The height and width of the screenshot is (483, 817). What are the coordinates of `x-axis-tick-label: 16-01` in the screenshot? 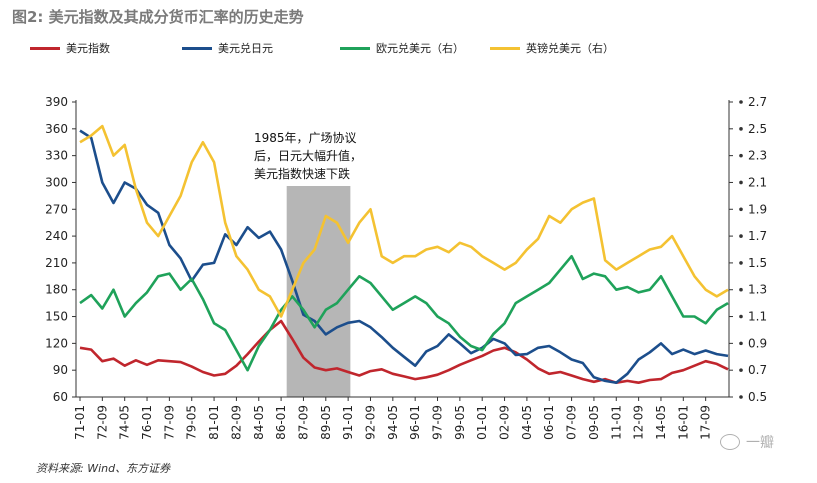 It's located at (683, 422).